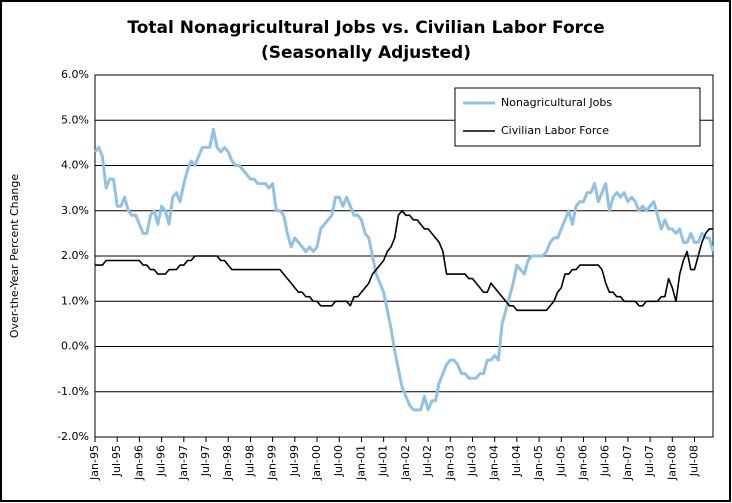  Describe the element at coordinates (556, 102) in the screenshot. I see `legend-label: Nonagricultural Jobs` at that location.